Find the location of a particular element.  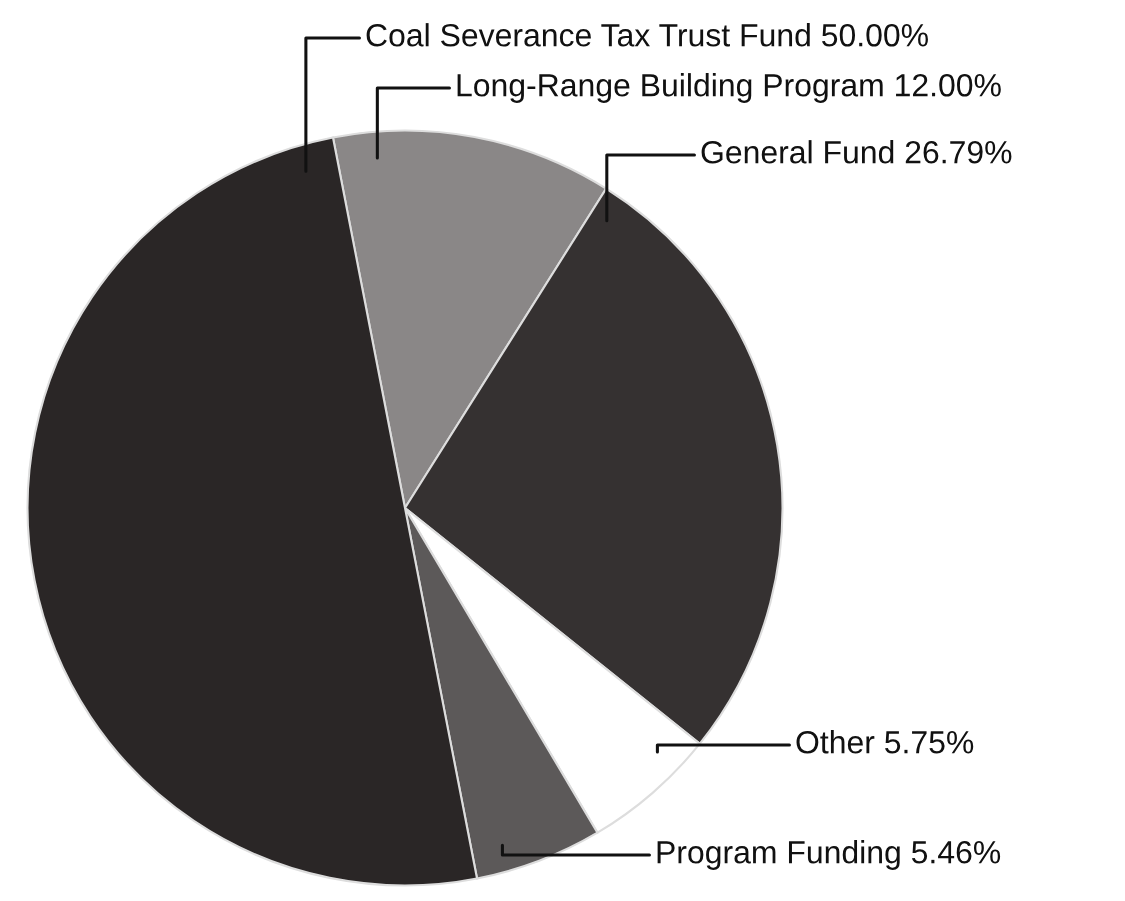

slice-label: General Fund 26.79% is located at coordinates (856, 152).